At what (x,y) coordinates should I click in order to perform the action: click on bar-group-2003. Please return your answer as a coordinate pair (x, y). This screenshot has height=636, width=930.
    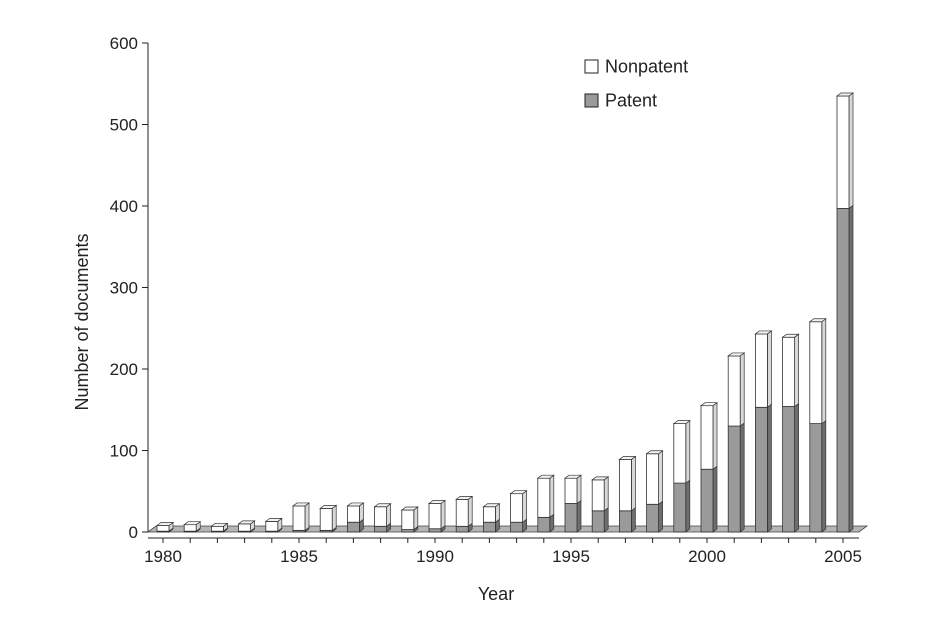
    Looking at the image, I should click on (790, 433).